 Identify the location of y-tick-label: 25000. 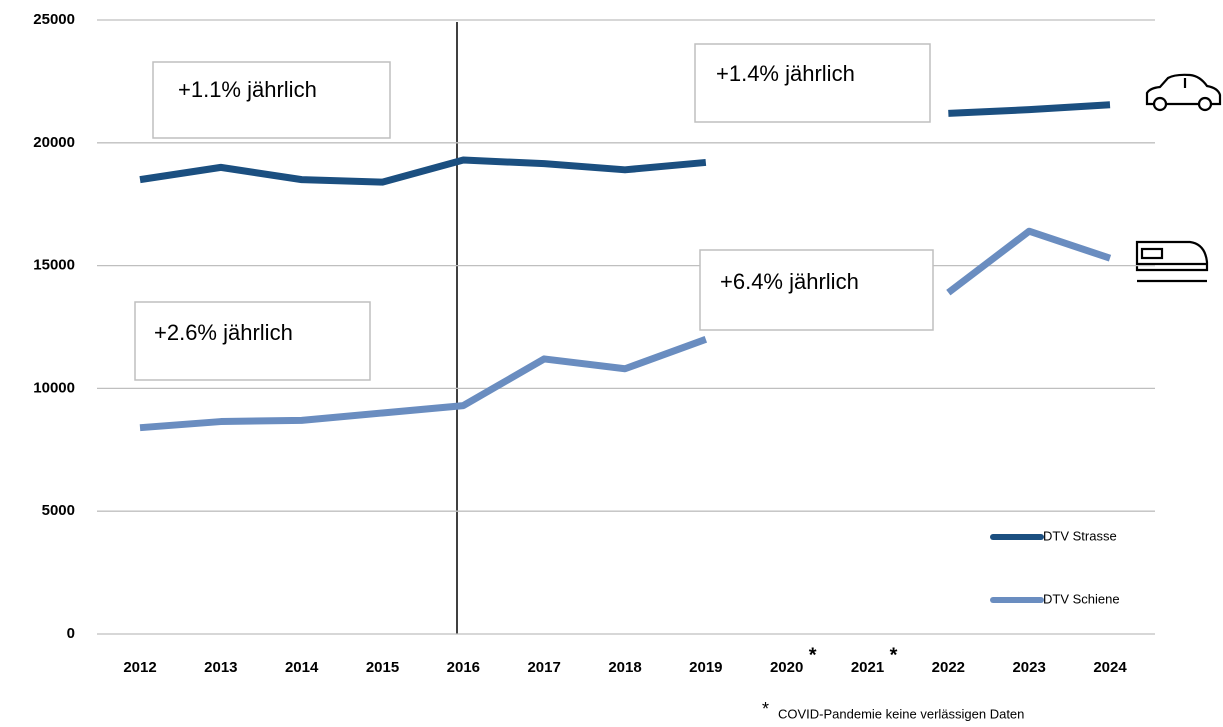
(54, 19).